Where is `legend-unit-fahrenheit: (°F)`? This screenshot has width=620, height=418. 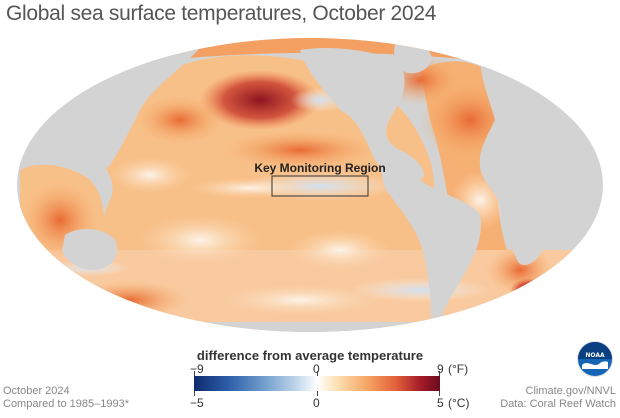
legend-unit-fahrenheit: (°F) is located at coordinates (458, 369).